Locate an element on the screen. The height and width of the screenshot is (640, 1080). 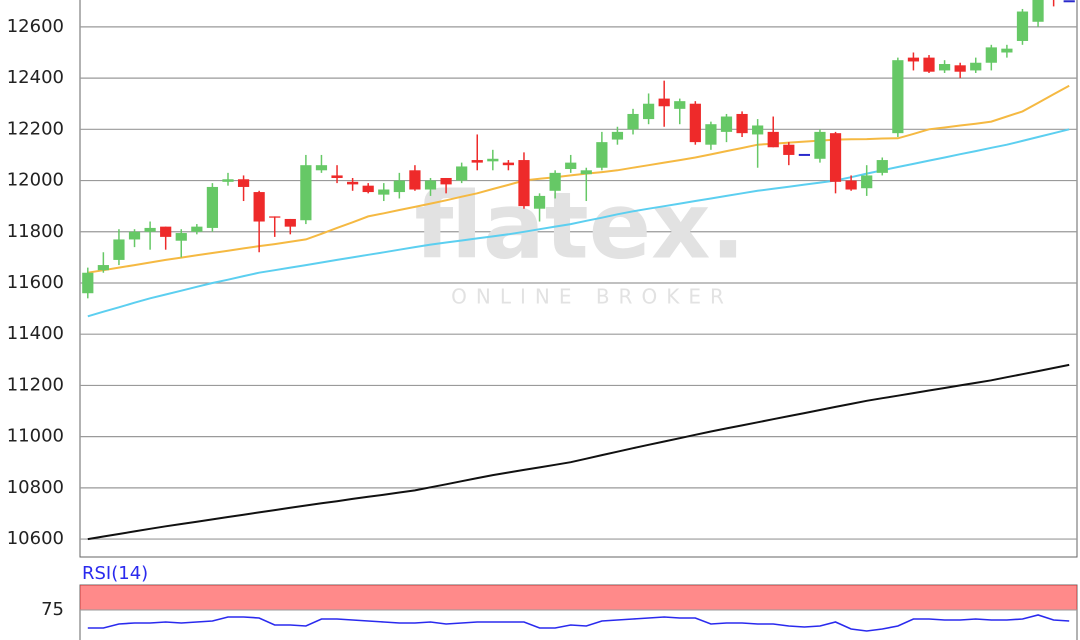
rsi-line is located at coordinates (578, 623).